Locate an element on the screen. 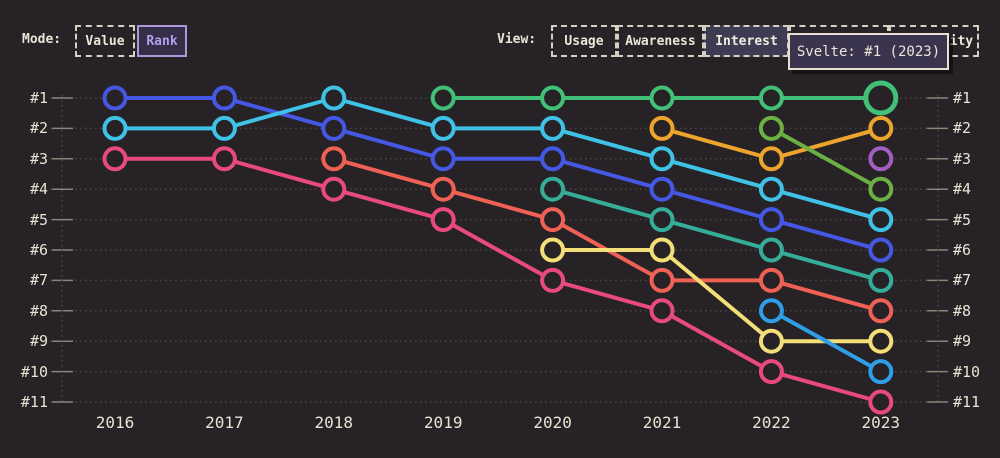 This screenshot has width=1000, height=458. data-point-cyan-2020 is located at coordinates (553, 128).